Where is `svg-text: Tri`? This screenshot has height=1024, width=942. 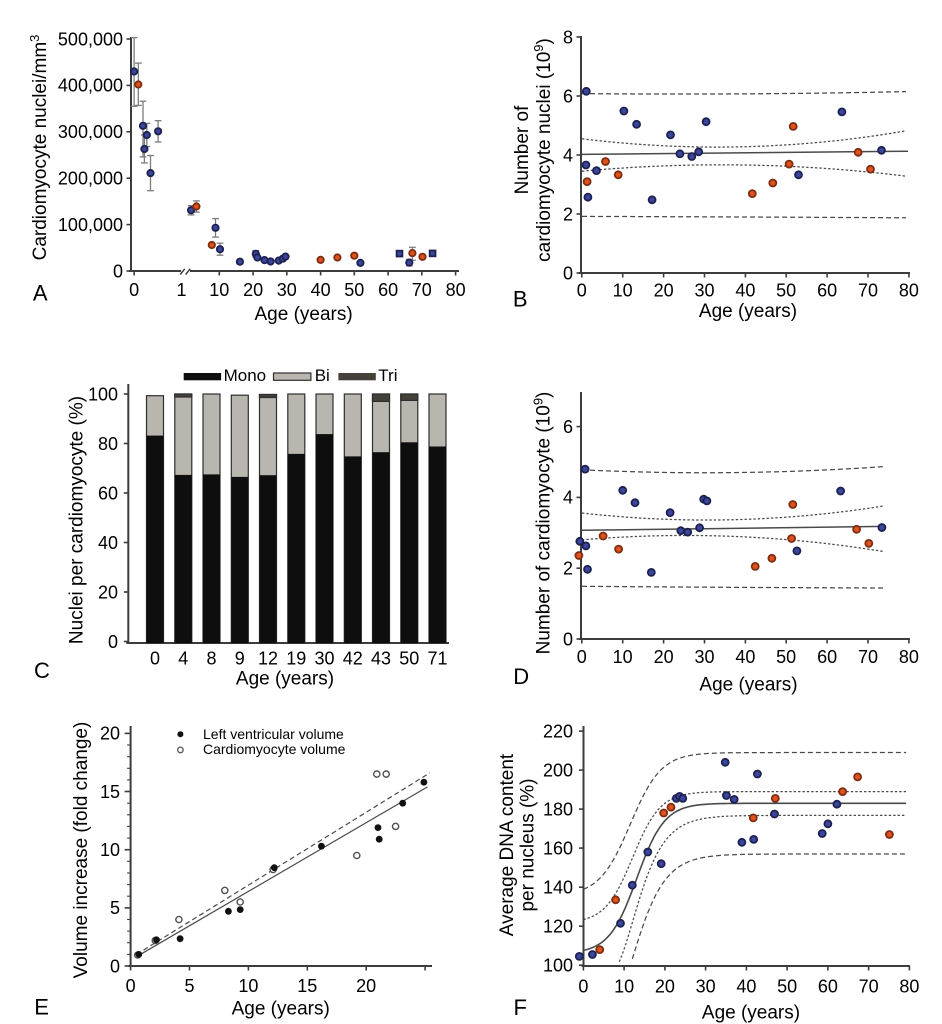 svg-text: Tri is located at coordinates (387, 375).